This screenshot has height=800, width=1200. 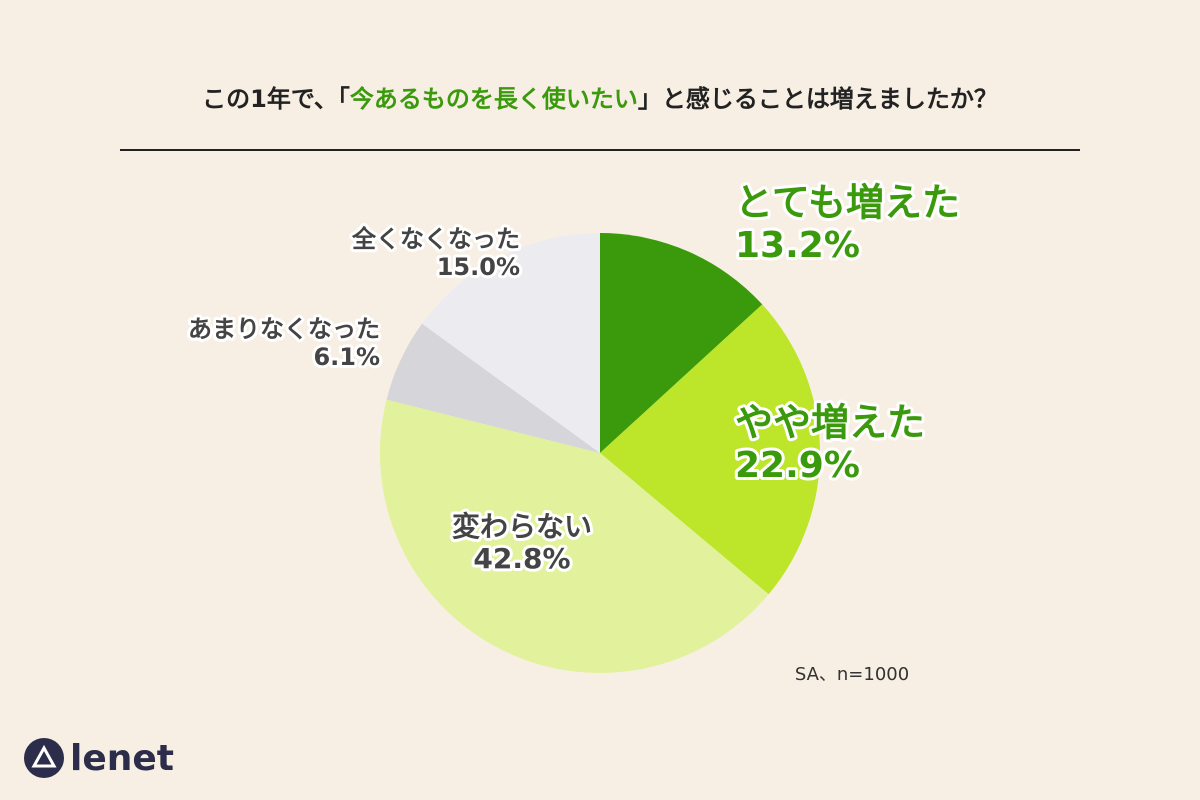 What do you see at coordinates (521, 558) in the screenshot?
I see `slice-value: 42.8%` at bounding box center [521, 558].